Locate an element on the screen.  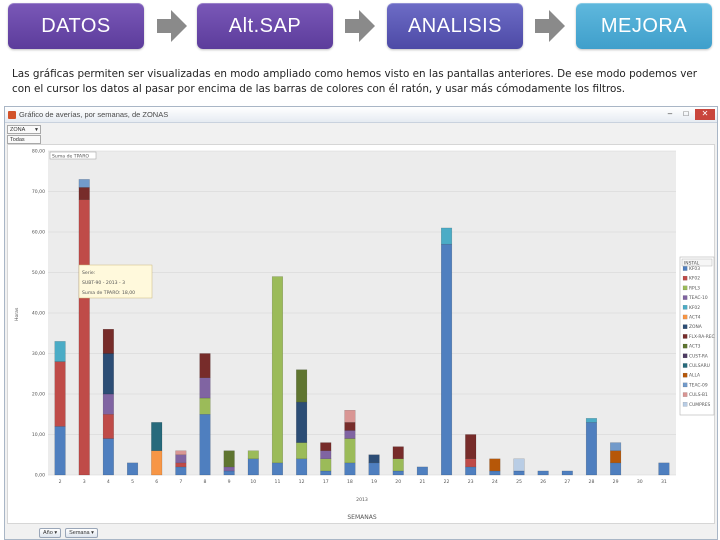
legend-item: KF03 is located at coordinates (694, 269).